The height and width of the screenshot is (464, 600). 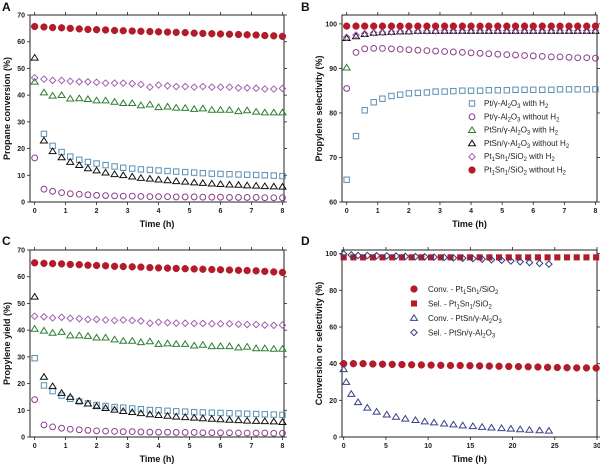 I want to click on y-tick-label: 60, so click(x=333, y=203).